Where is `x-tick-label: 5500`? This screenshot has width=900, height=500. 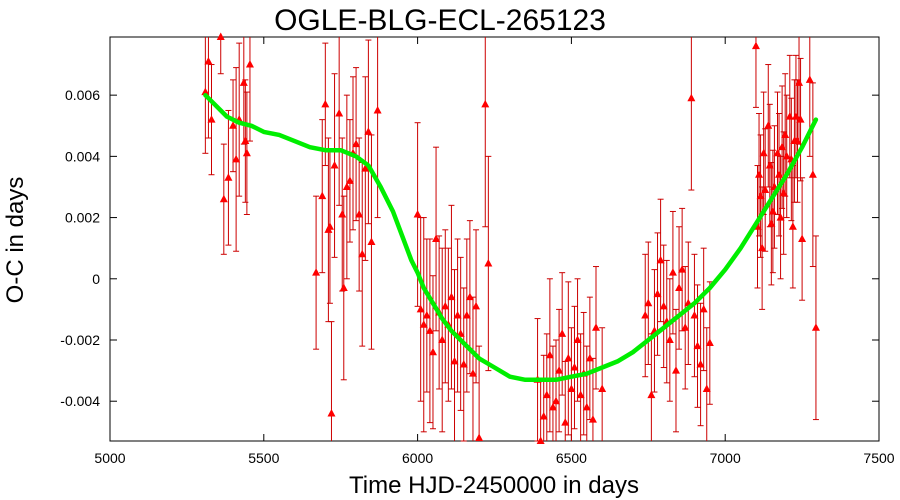 x-tick-label: 5500 is located at coordinates (263, 458).